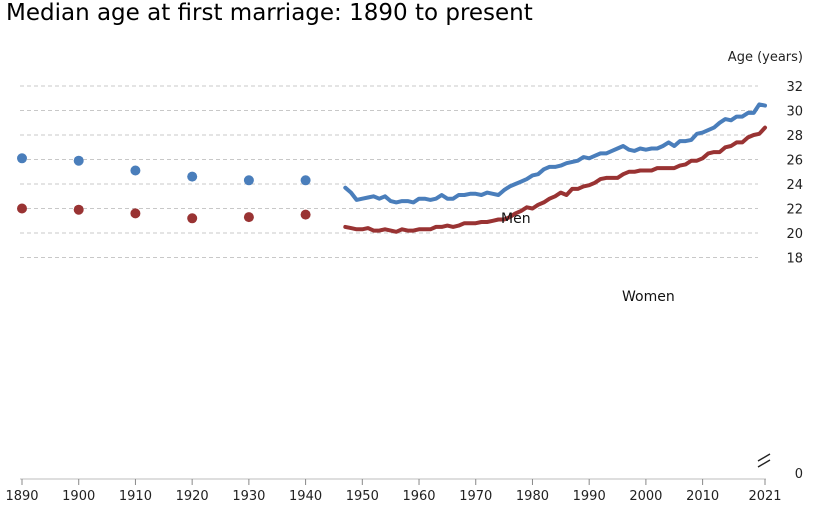 The width and height of the screenshot is (814, 521). What do you see at coordinates (794, 87) in the screenshot?
I see `y-tick-label: 32` at bounding box center [794, 87].